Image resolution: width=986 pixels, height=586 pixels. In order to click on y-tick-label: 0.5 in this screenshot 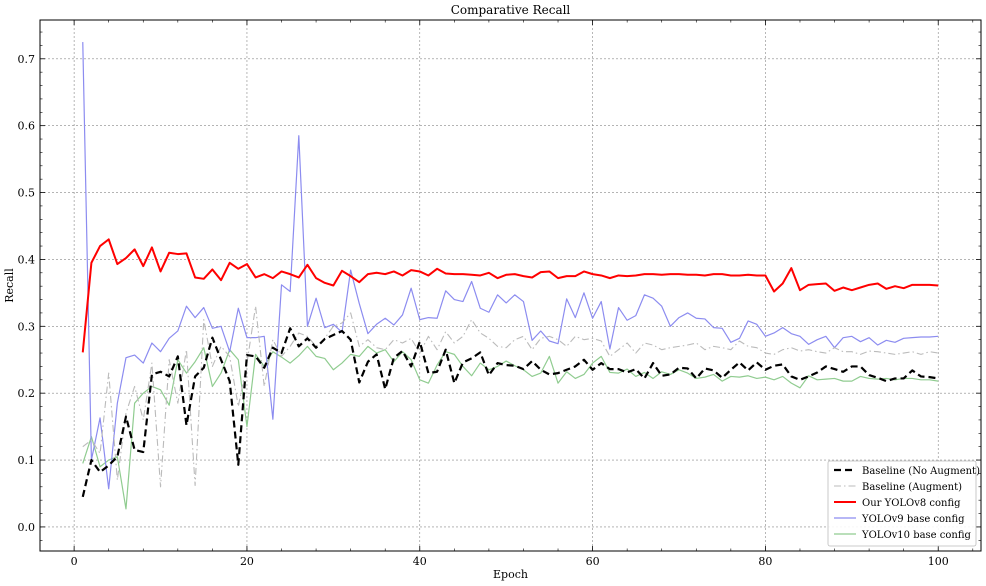, I will do `click(27, 193)`.